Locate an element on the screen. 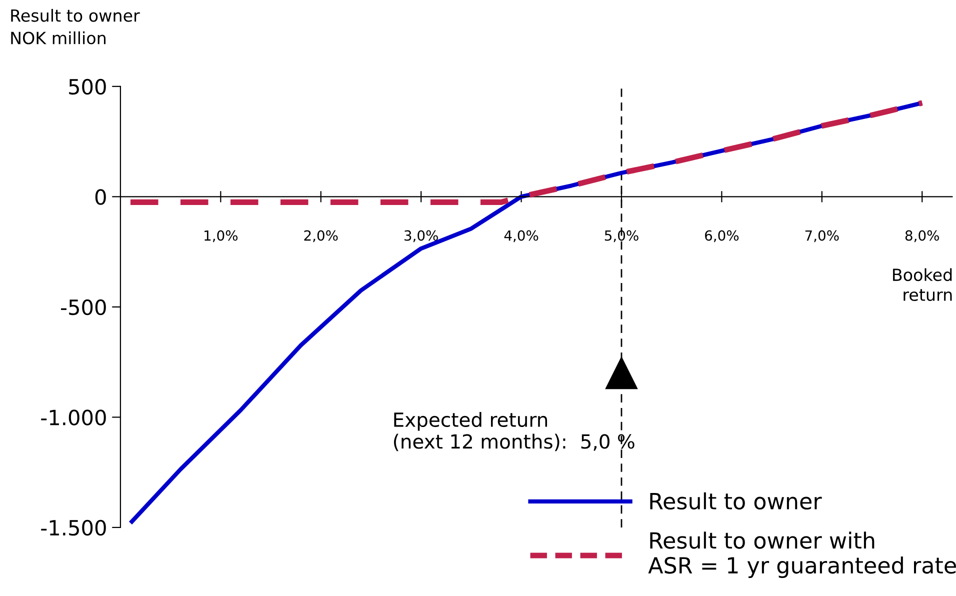 The width and height of the screenshot is (956, 596). x-tick-label: 3,0% is located at coordinates (421, 236).